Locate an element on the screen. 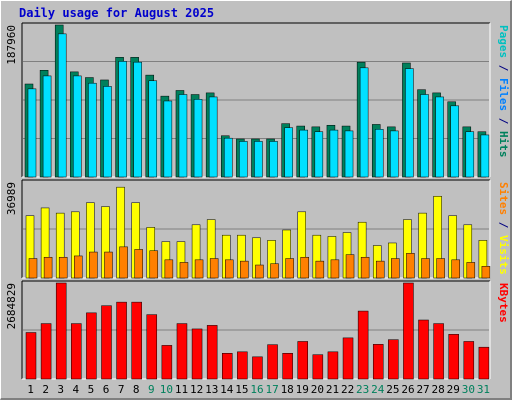  day-label-25: 25 is located at coordinates (392, 389).